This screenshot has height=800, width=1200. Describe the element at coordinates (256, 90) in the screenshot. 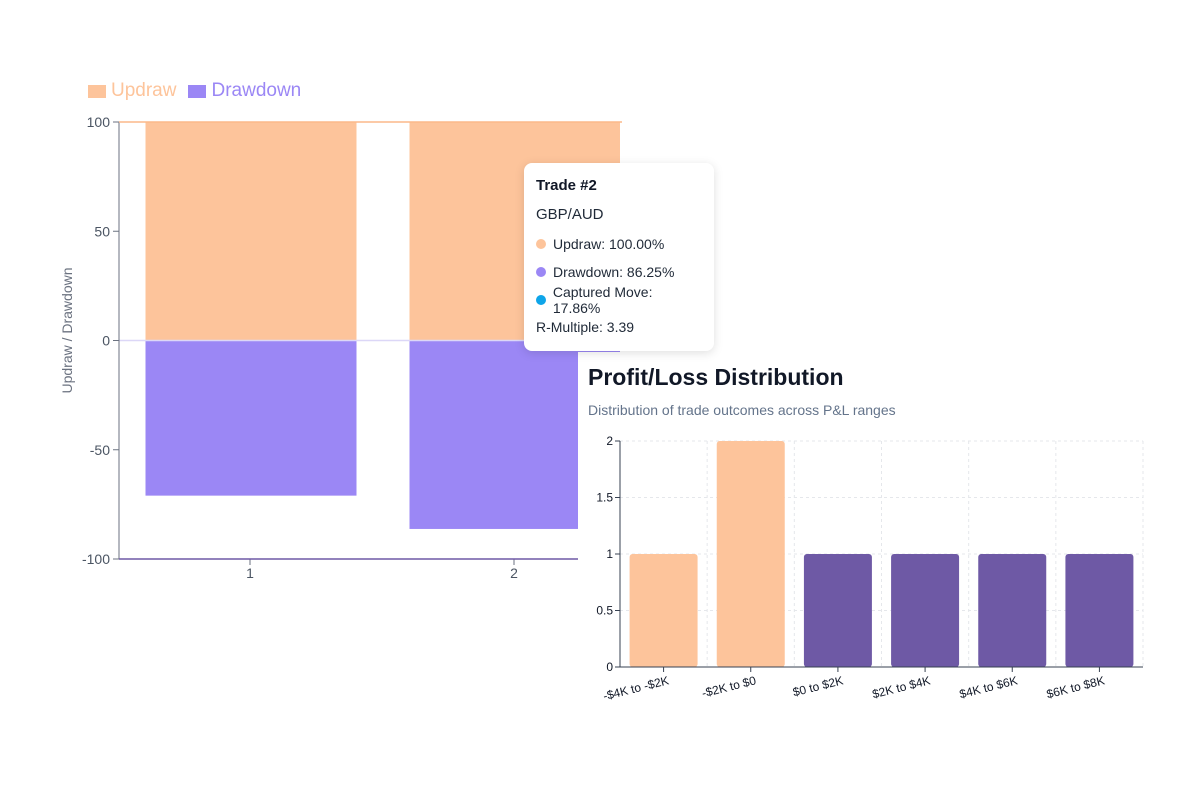

I see `legend-label-drawdown: Drawdown` at that location.